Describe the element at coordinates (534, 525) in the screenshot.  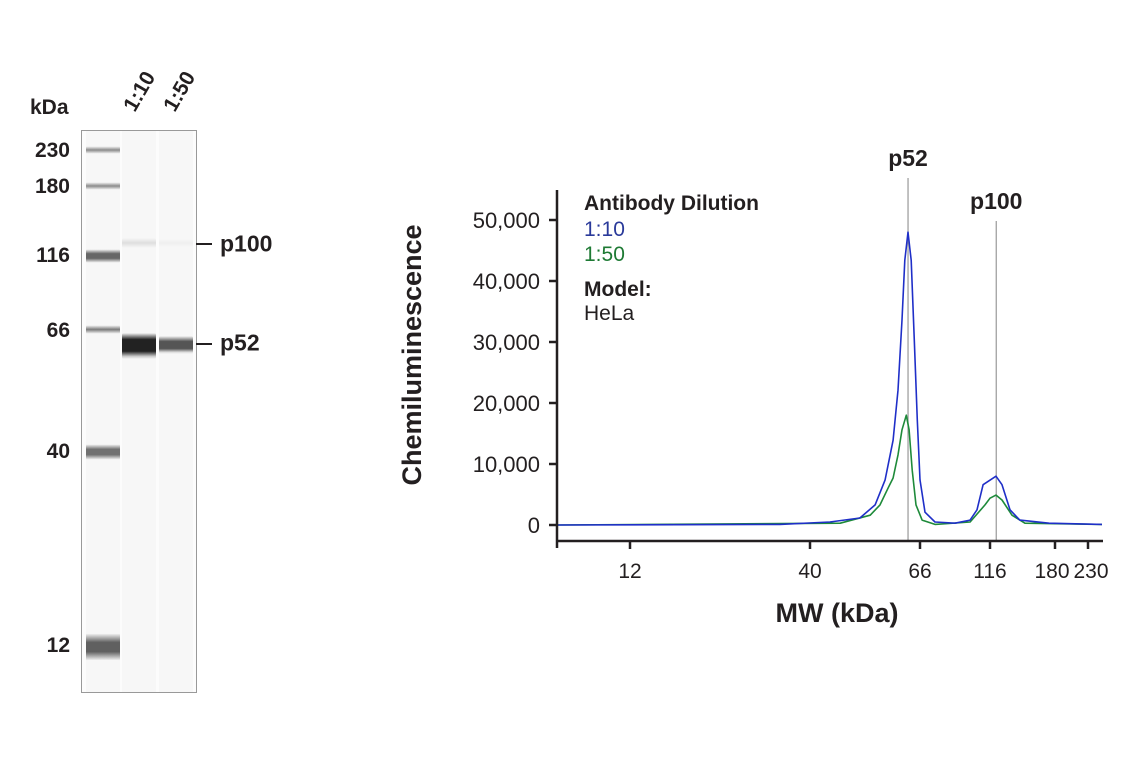
I see `y-tick-label: 0` at that location.